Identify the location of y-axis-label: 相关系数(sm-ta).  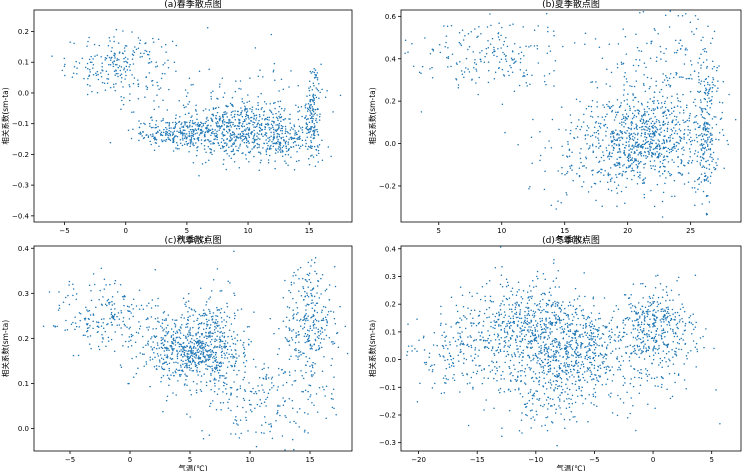
(372, 115).